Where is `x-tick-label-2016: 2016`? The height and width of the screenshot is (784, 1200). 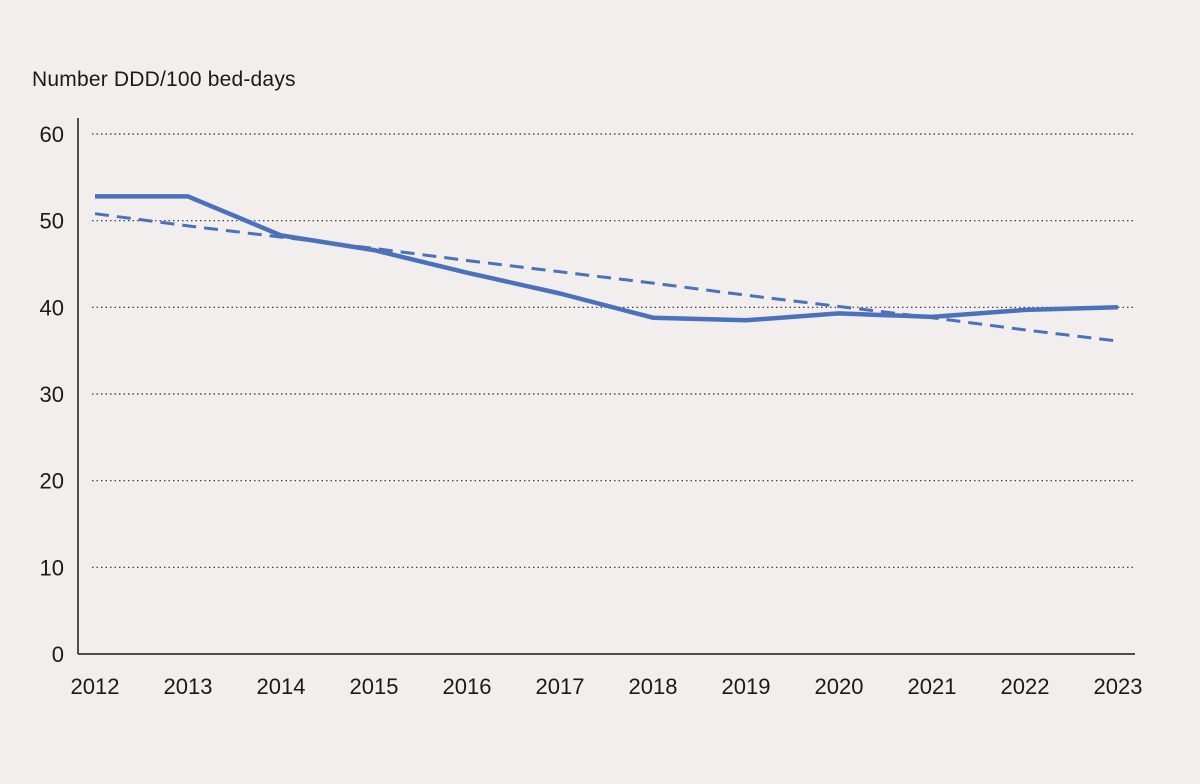
x-tick-label-2016: 2016 is located at coordinates (467, 686).